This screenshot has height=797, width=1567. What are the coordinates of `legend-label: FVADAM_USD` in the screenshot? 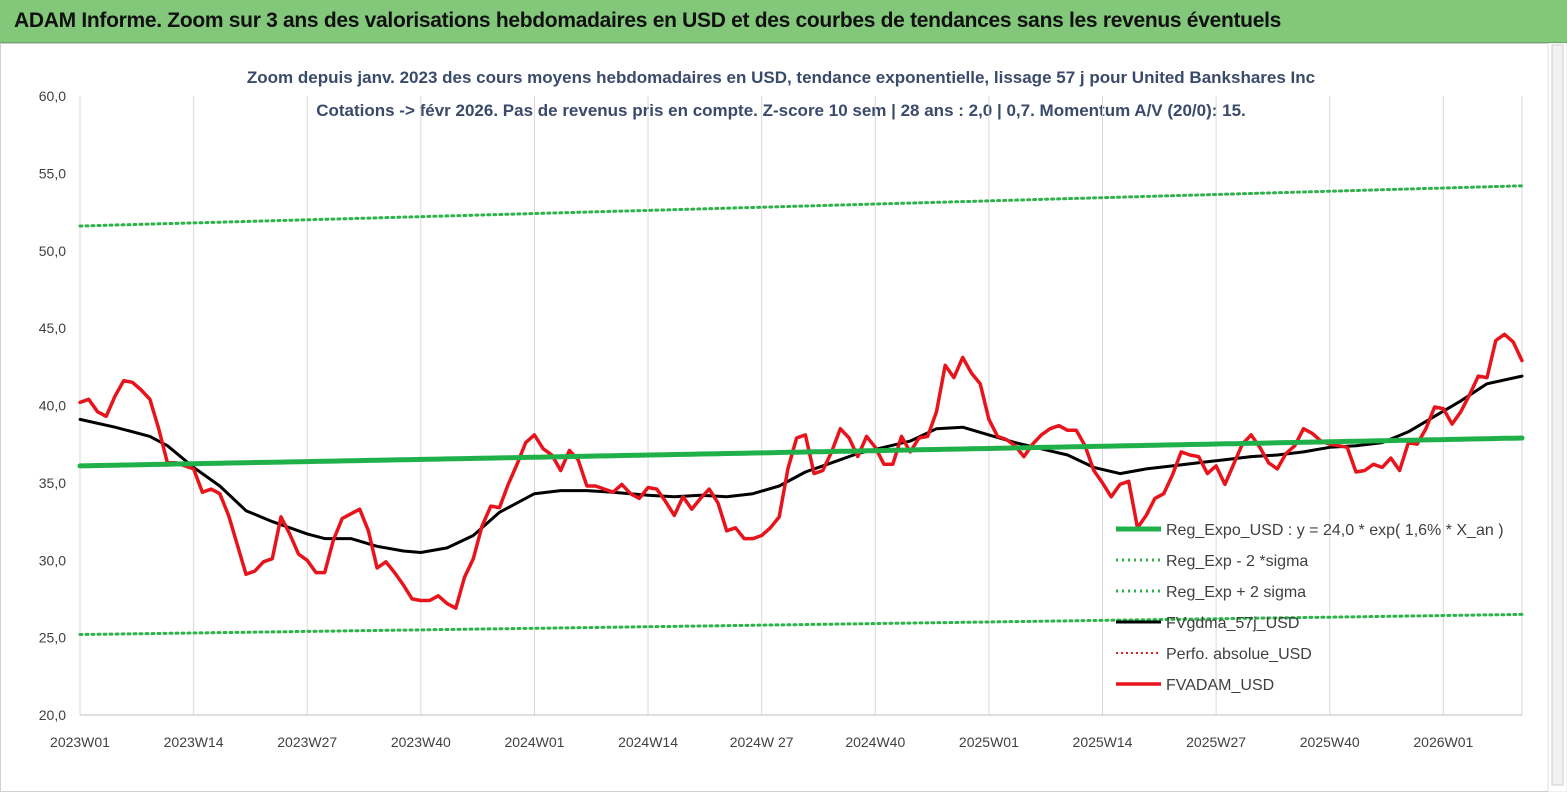 It's located at (1220, 685).